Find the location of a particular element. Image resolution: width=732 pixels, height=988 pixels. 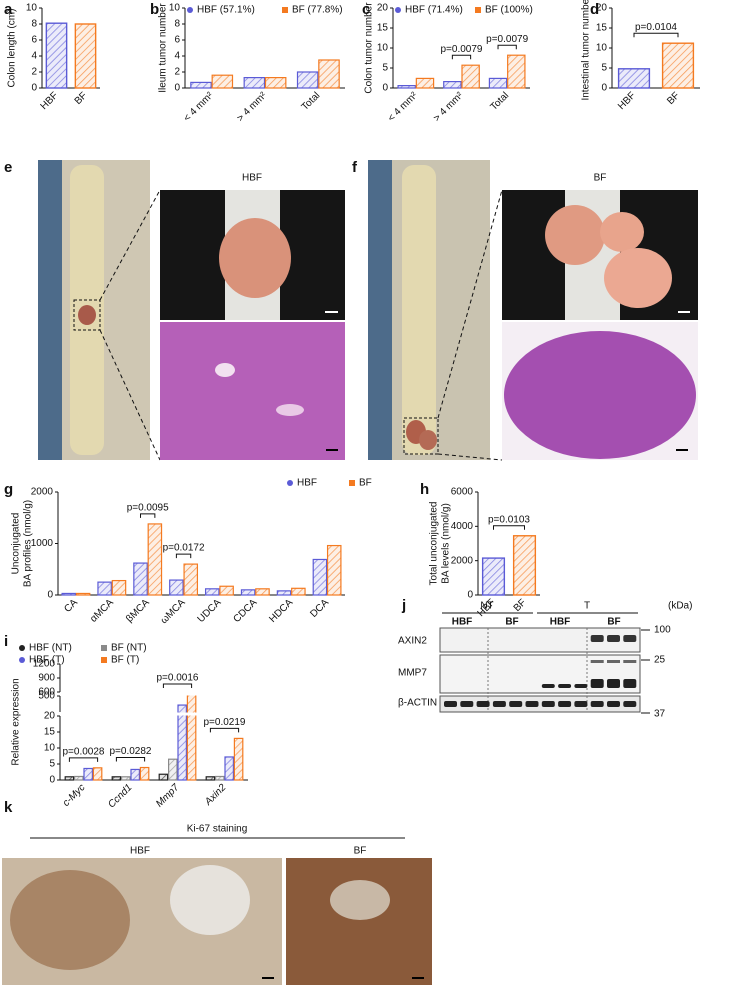

legend-label: BF (T) is located at coordinates (125, 660).